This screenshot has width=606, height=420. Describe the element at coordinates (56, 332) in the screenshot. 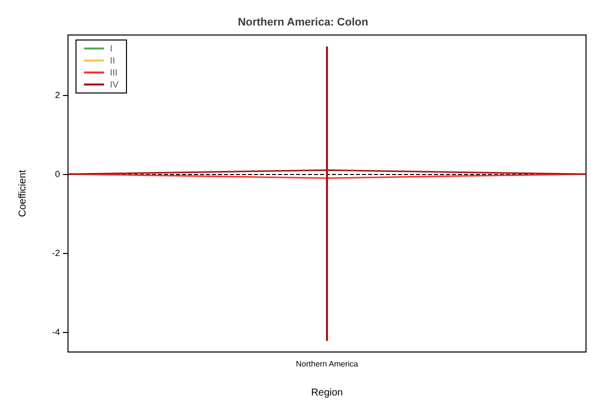

I see `y-tick-label: -4` at that location.